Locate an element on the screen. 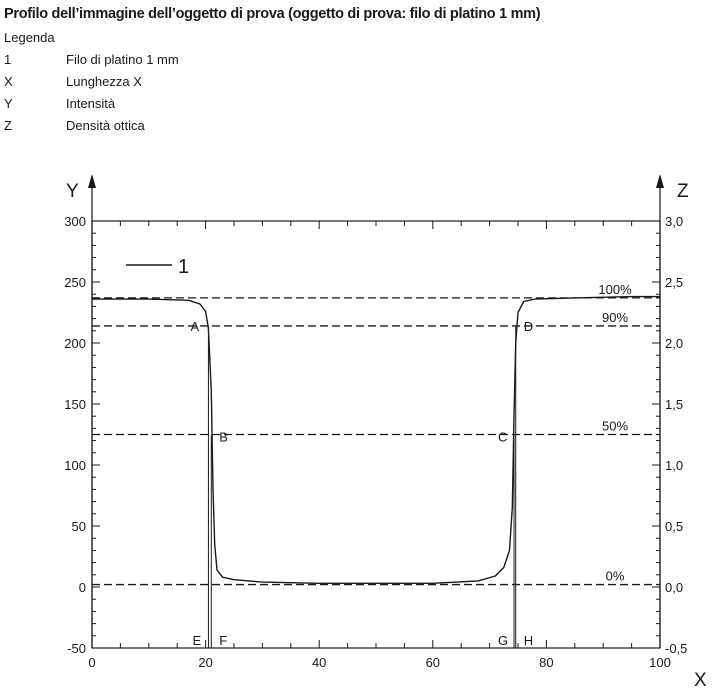 This screenshot has height=690, width=716. y-tick-label: 50 is located at coordinates (79, 526).